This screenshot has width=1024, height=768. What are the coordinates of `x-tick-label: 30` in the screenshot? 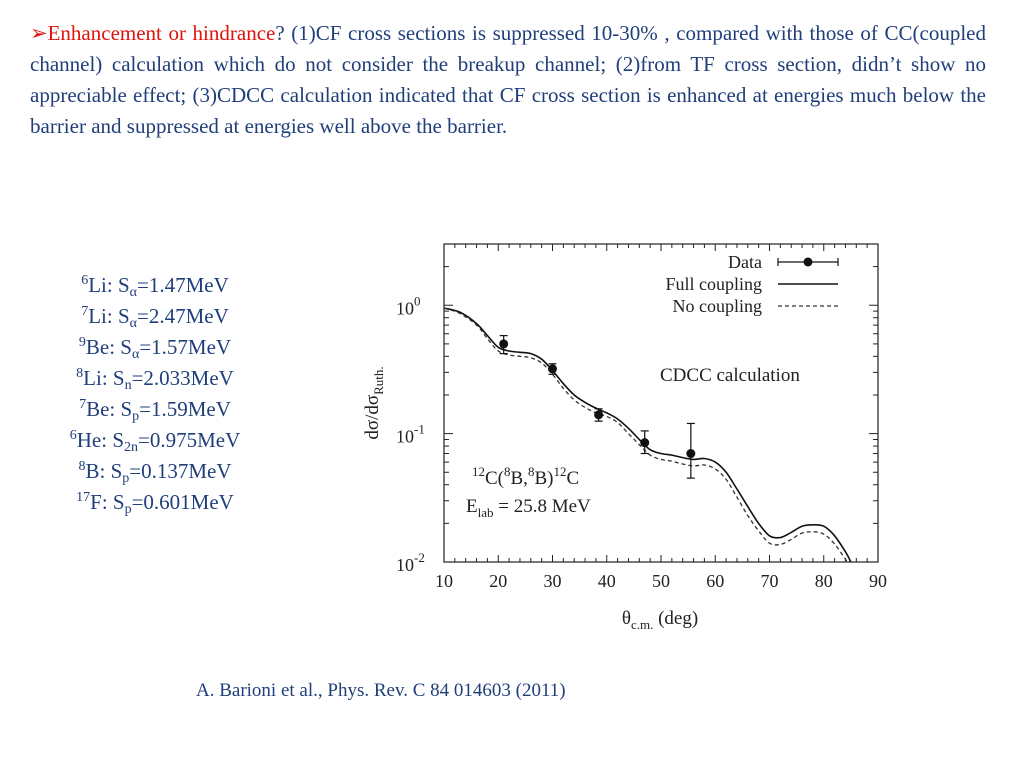 It's located at (553, 581).